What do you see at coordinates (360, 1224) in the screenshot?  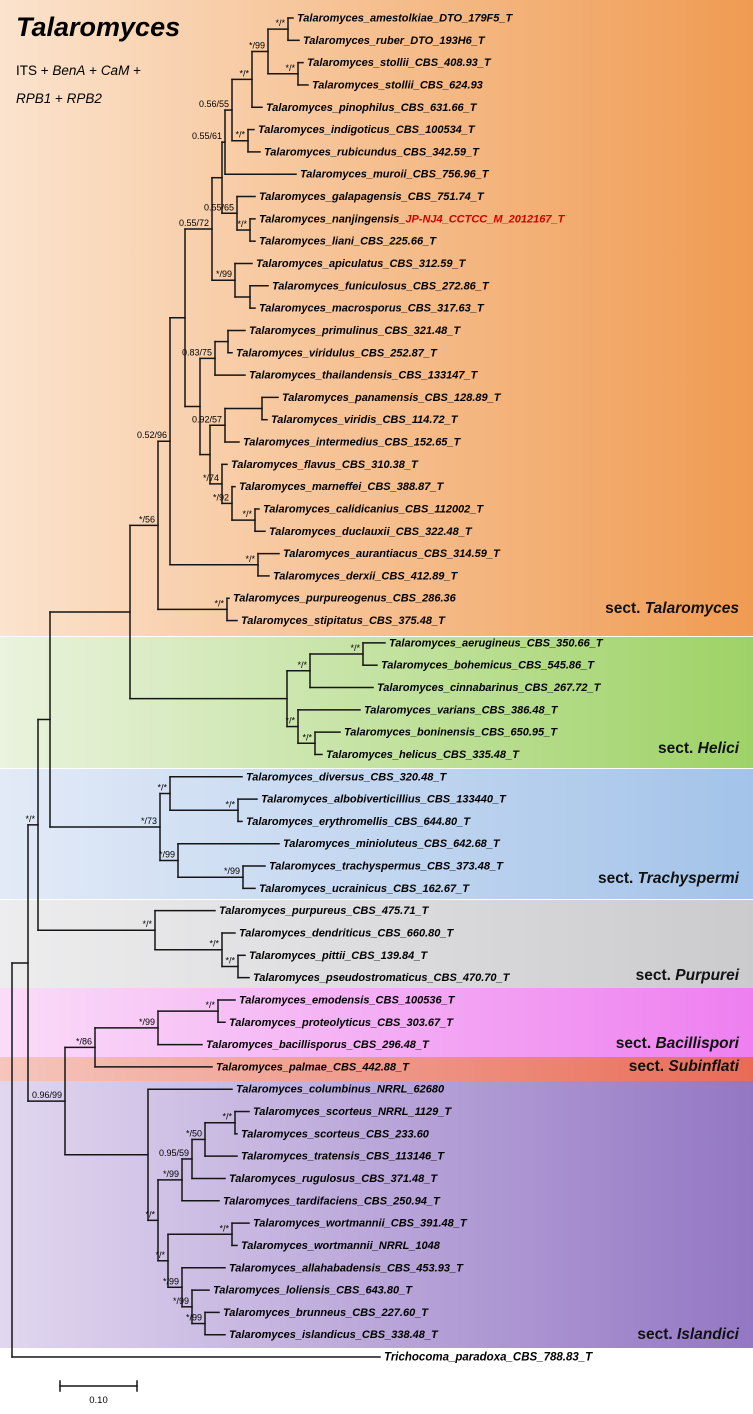 I see `taxon-label: Talaromyces_wortmannii_CBS_391.48_T` at bounding box center [360, 1224].